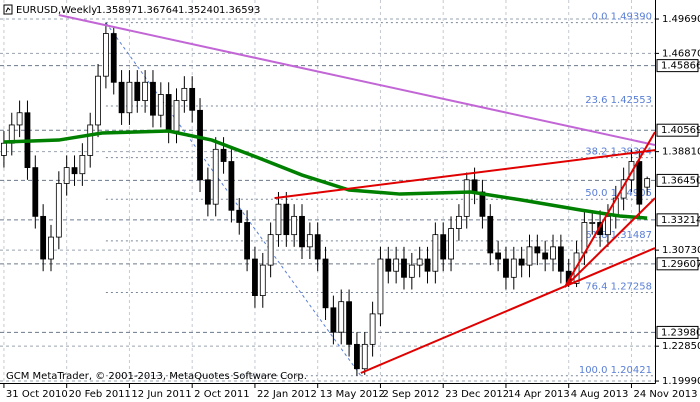 The image size is (700, 402). What do you see at coordinates (681, 250) in the screenshot?
I see `y-tick-label: 1.30730` at bounding box center [681, 250].